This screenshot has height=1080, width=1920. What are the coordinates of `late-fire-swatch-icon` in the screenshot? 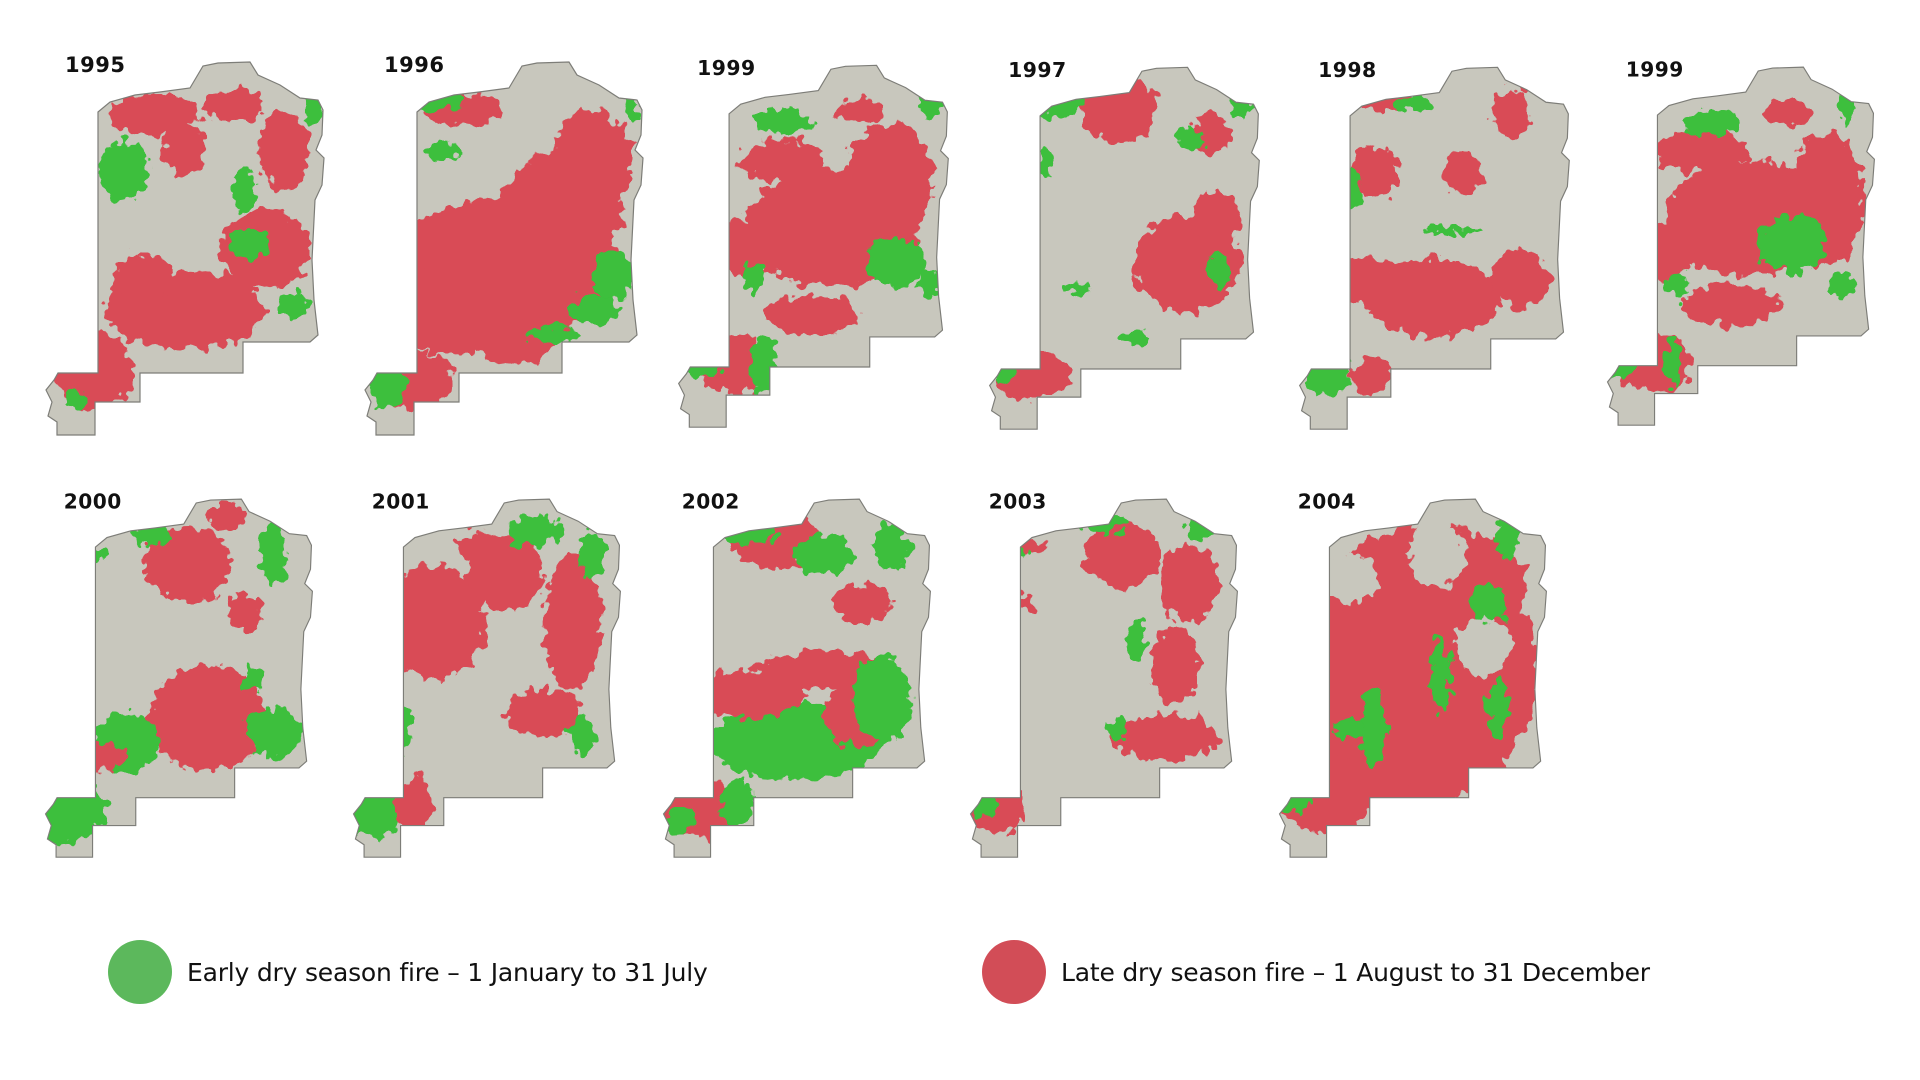 It's located at (1014, 972).